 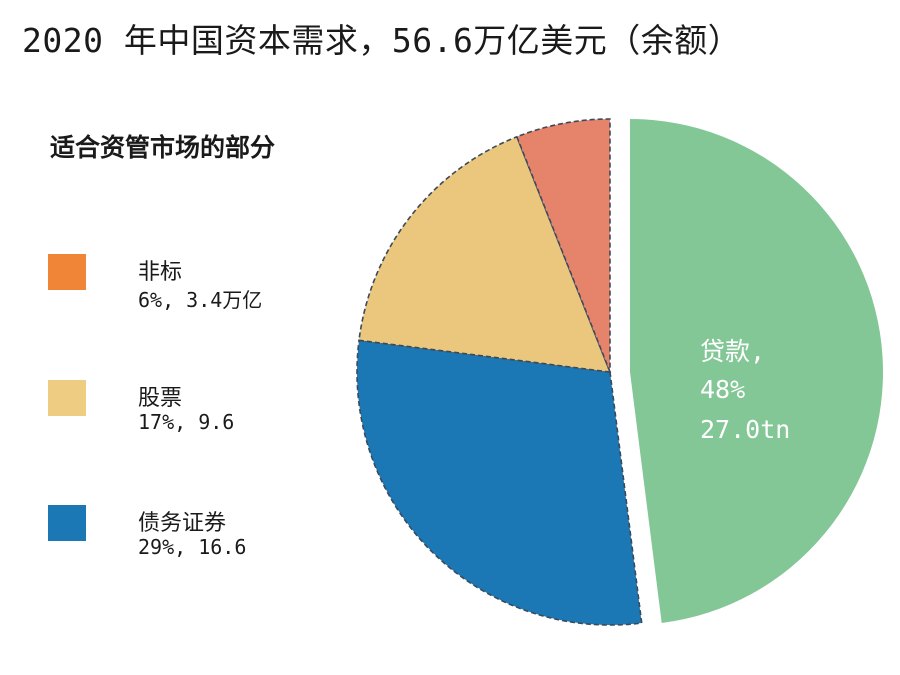 I want to click on chart-subtitle: 适合资管市场的部分, so click(x=163, y=147).